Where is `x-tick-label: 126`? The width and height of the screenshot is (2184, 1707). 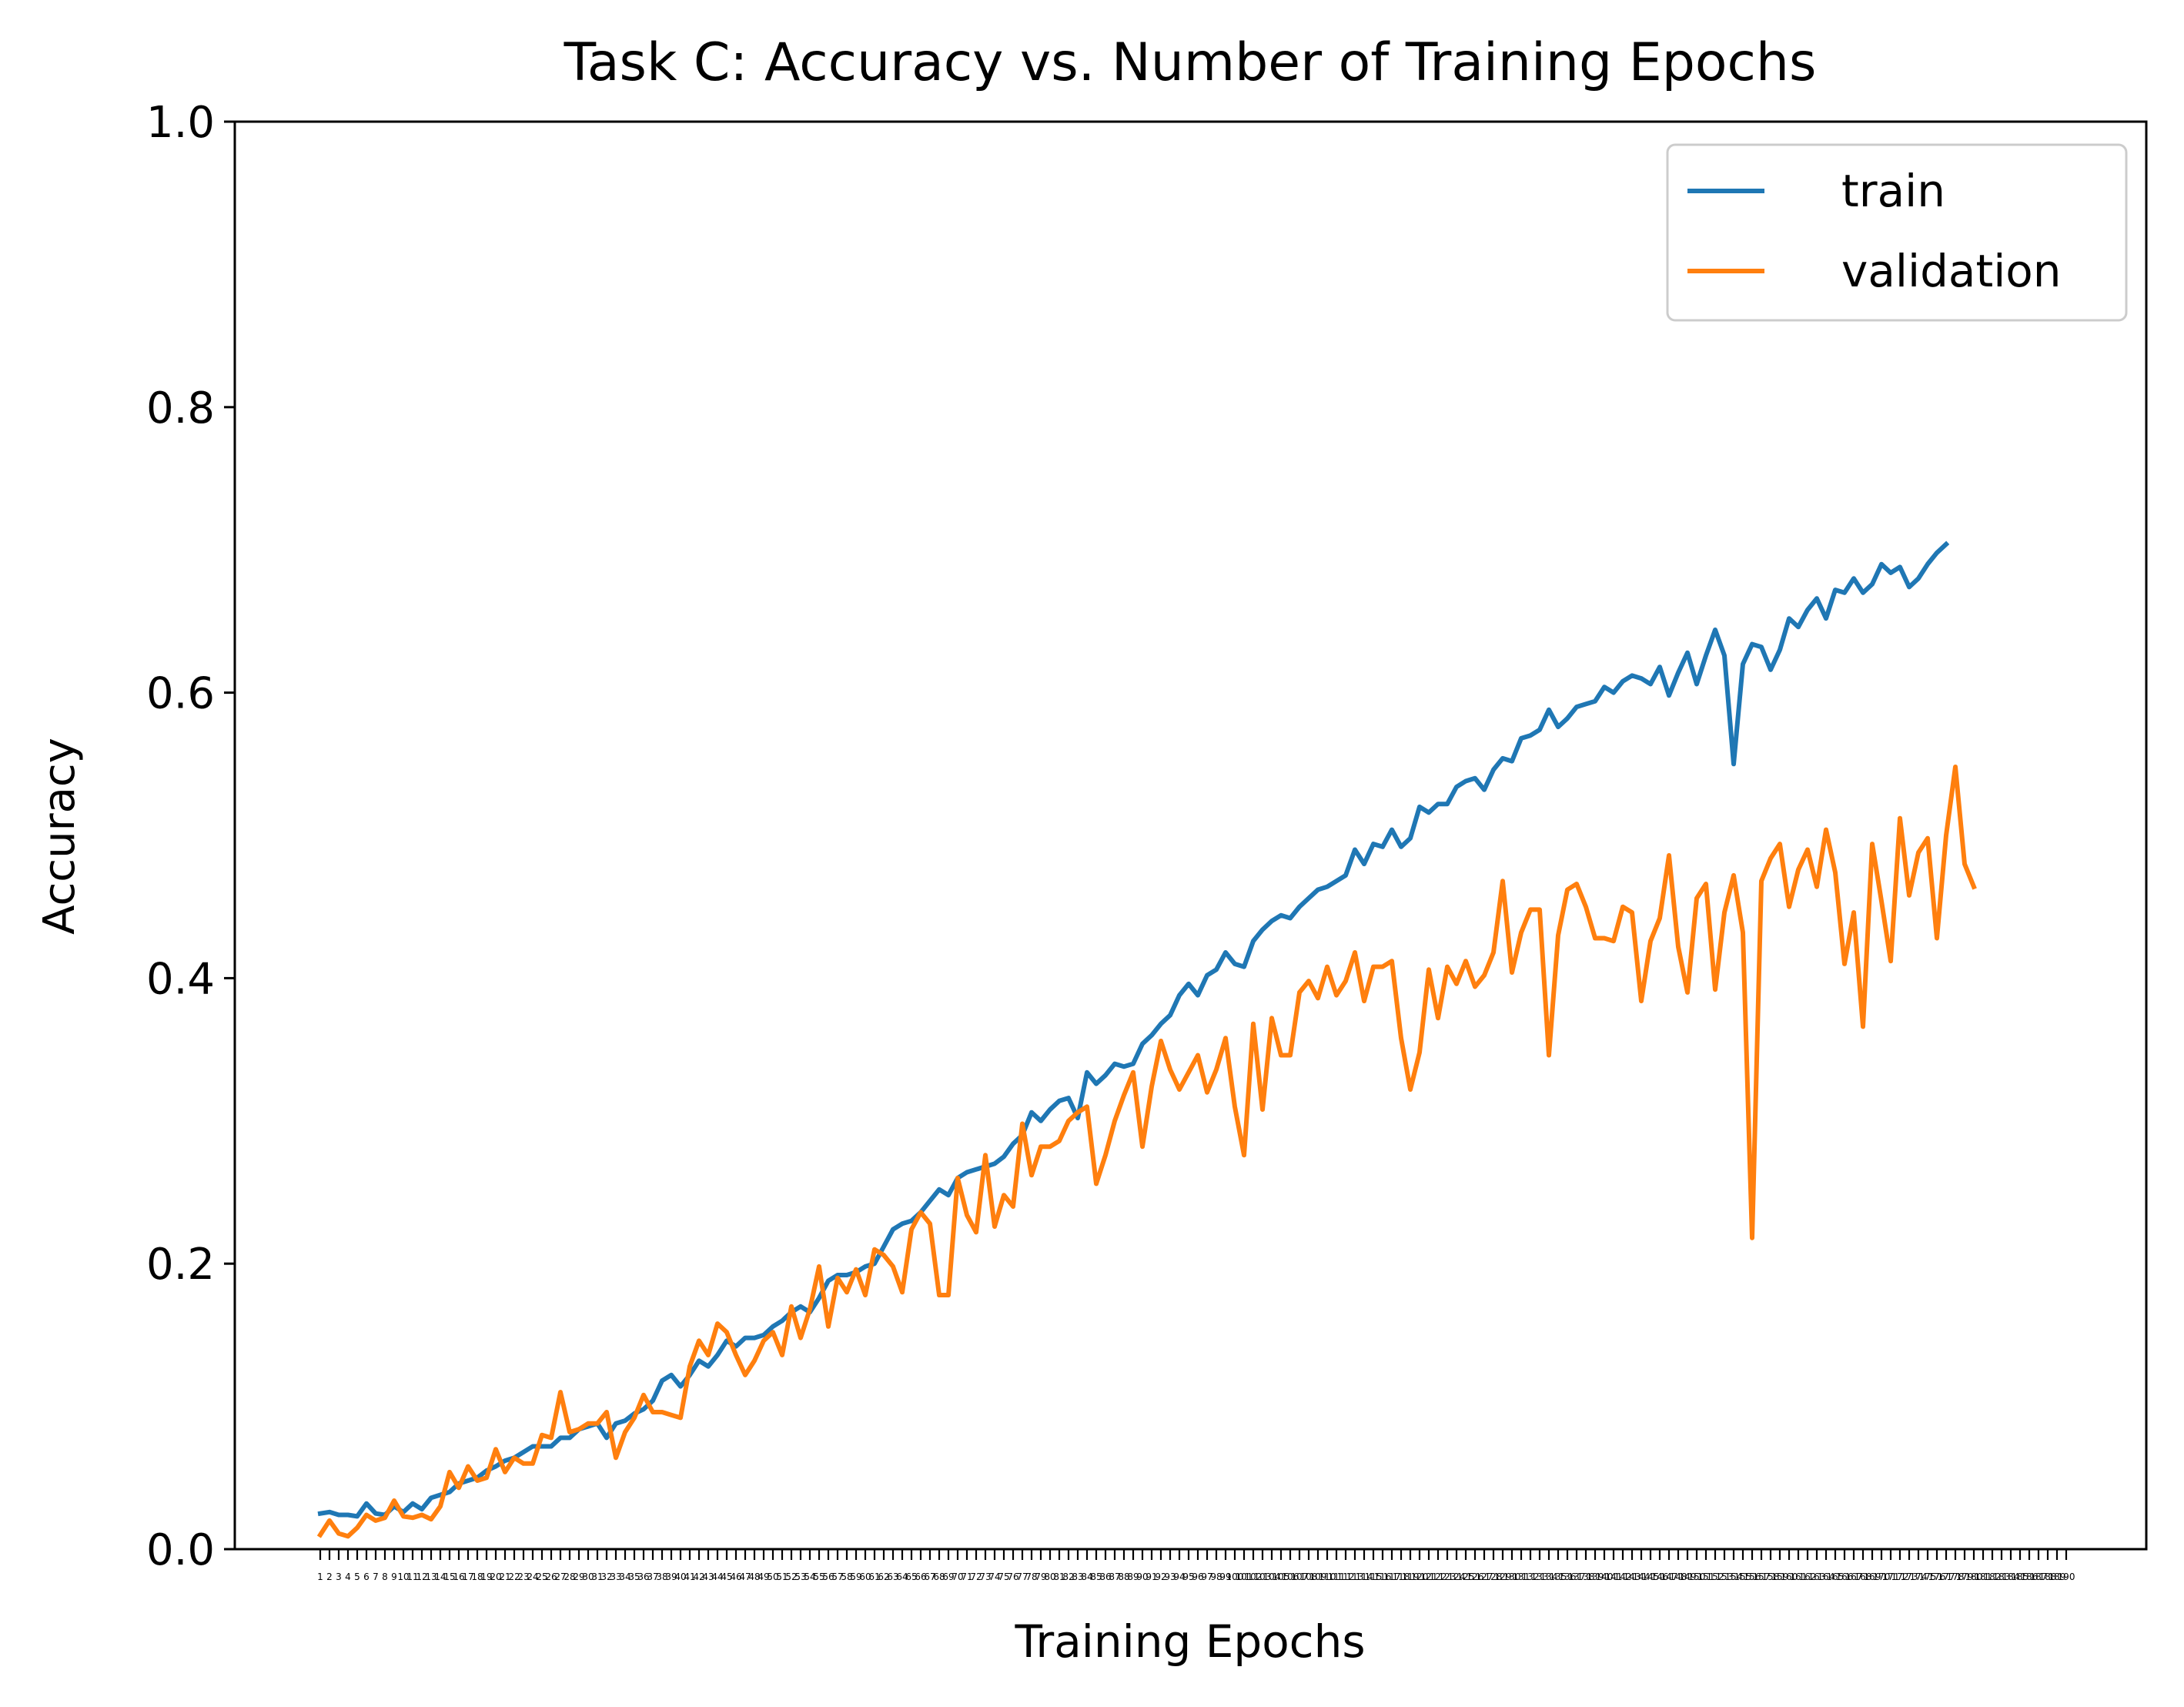
x-tick-label: 126 is located at coordinates (1476, 1577).